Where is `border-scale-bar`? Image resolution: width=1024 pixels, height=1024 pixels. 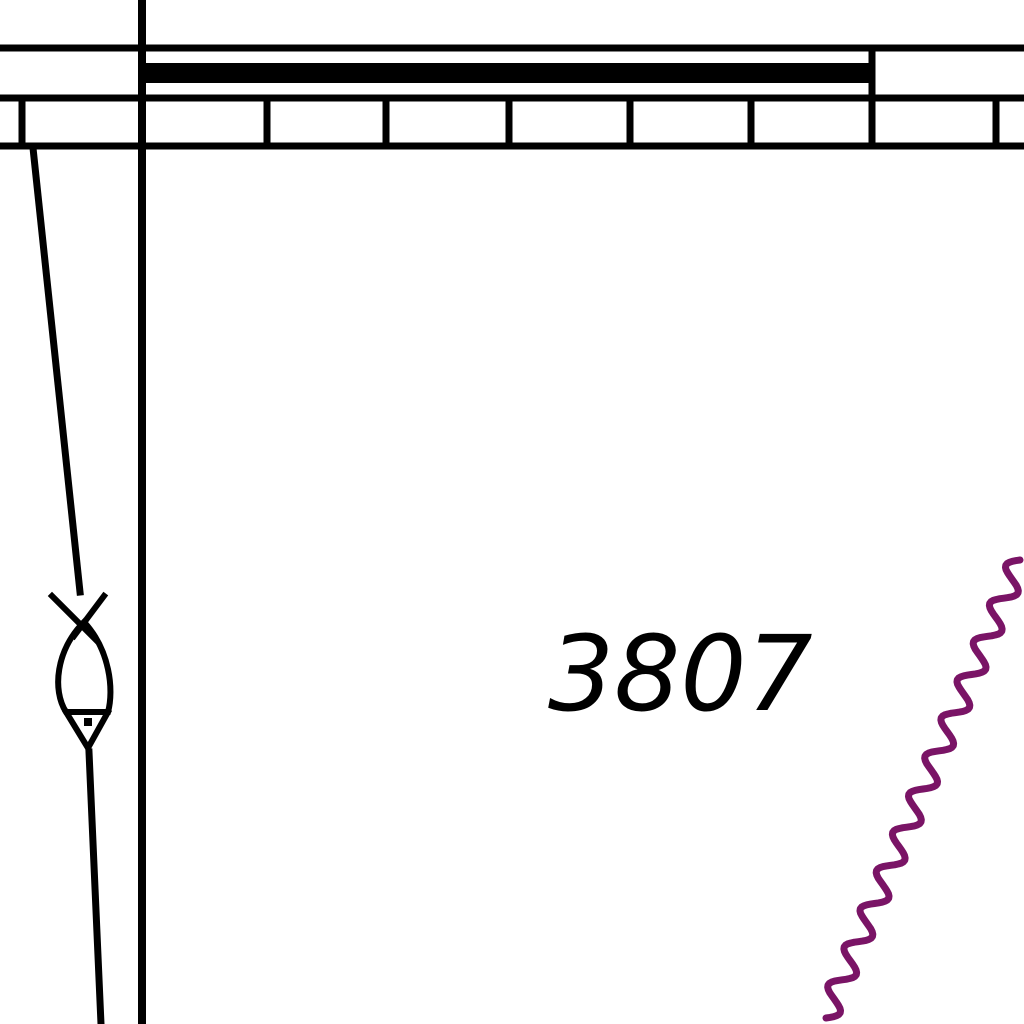
border-scale-bar is located at coordinates (507, 73).